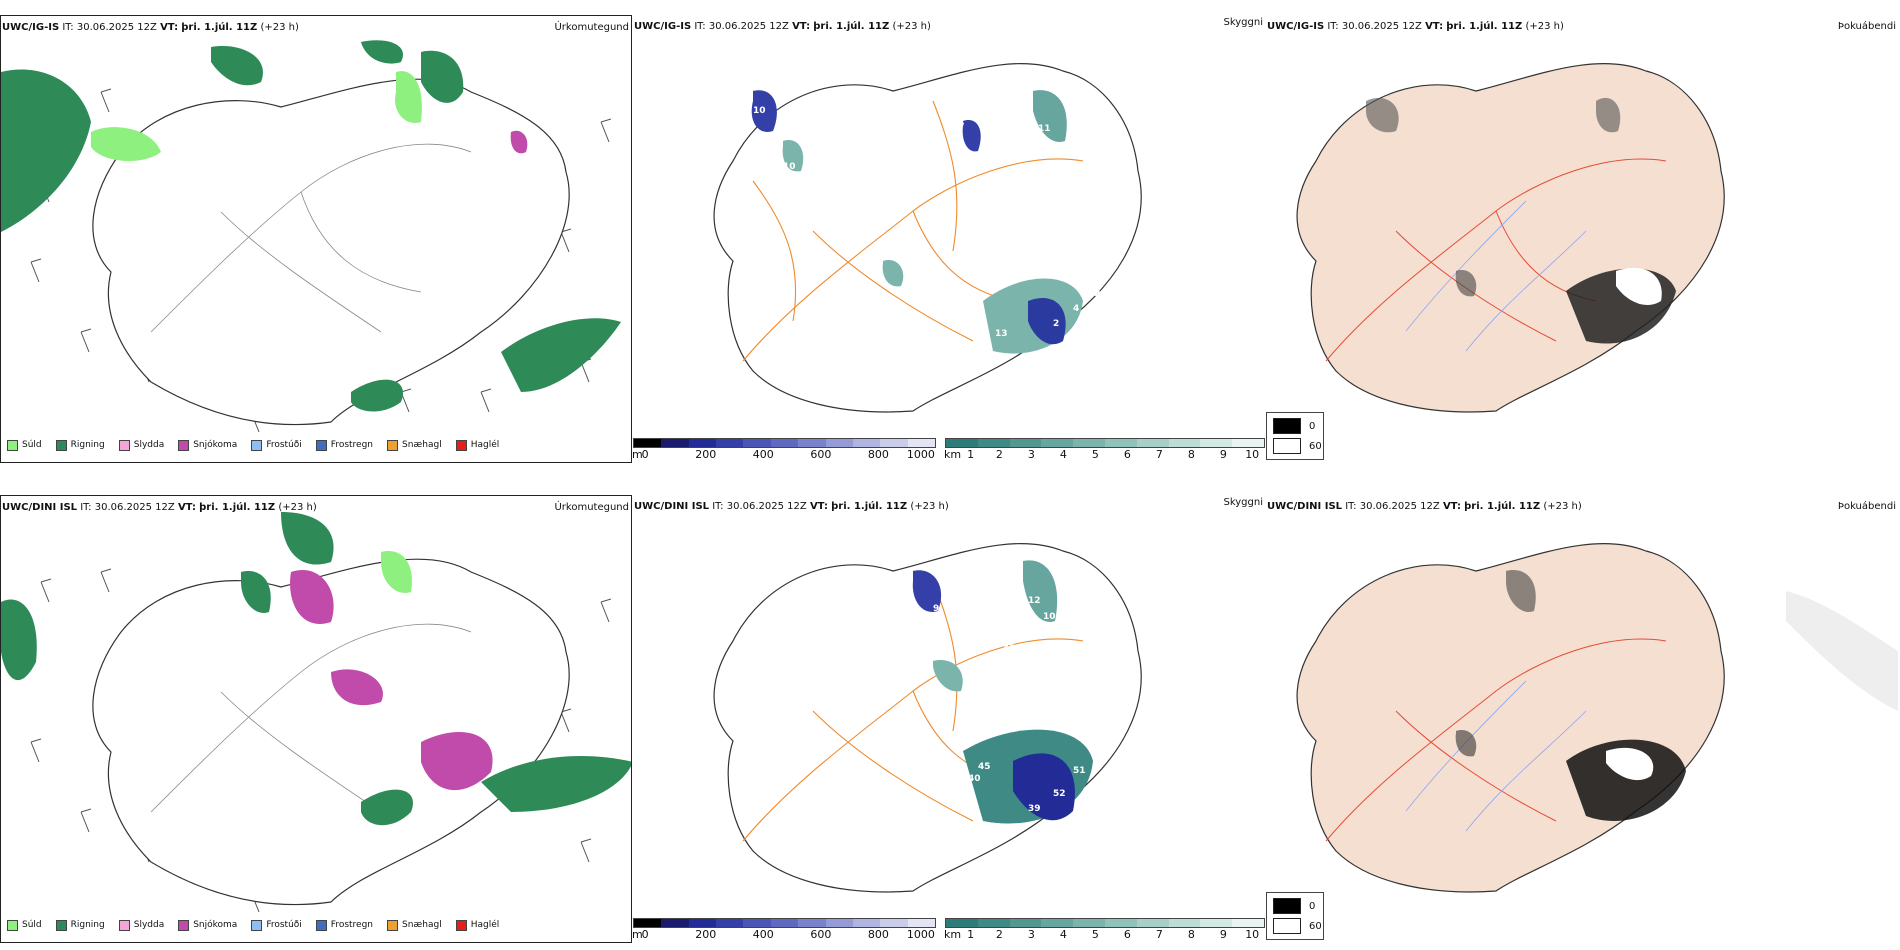 The image size is (1900, 950). I want to click on vis-label: 17, so click(979, 689).